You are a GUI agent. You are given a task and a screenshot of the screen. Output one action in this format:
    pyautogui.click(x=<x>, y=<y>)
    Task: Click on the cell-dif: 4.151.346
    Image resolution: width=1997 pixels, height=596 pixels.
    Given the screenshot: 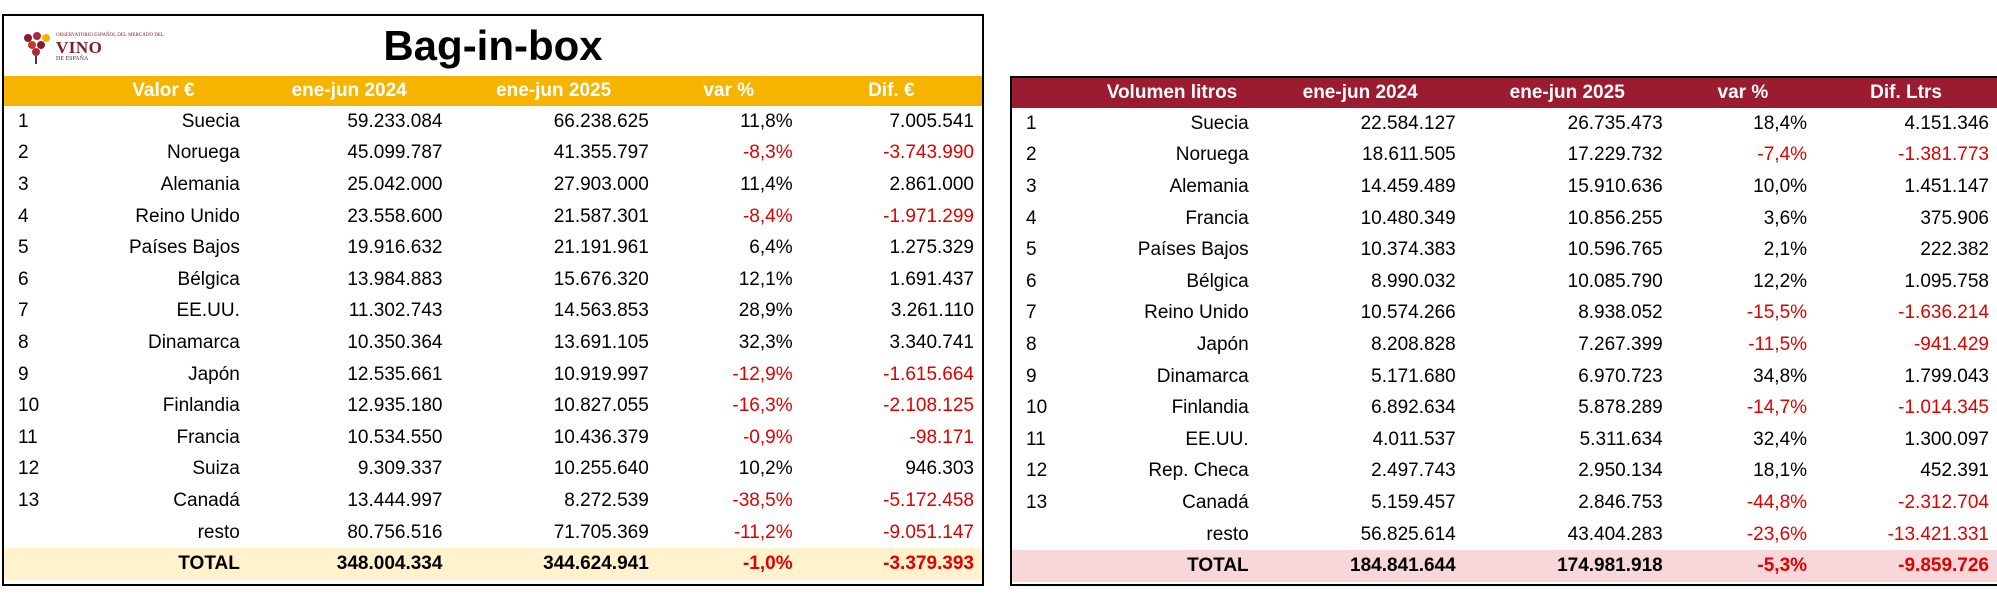 What is the action you would take?
    pyautogui.click(x=1946, y=123)
    